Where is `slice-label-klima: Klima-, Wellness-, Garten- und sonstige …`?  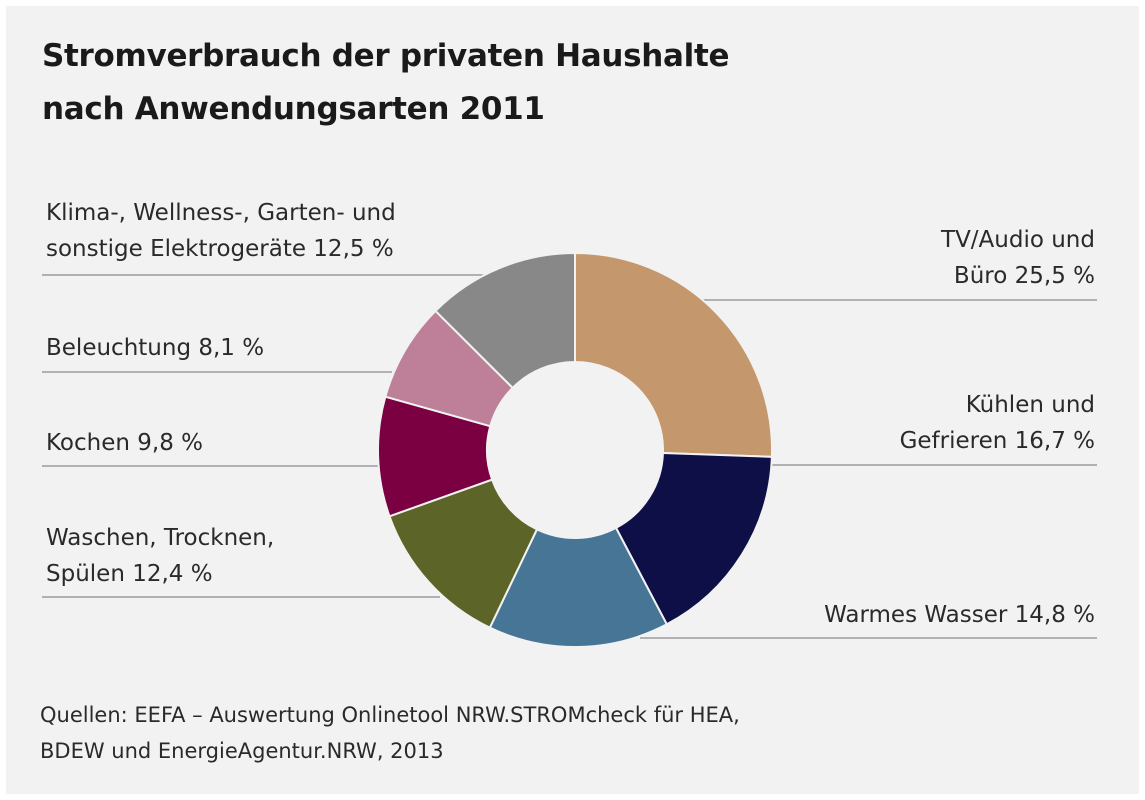 slice-label-klima: Klima-, Wellness-, Garten- und sonstige … is located at coordinates (221, 231).